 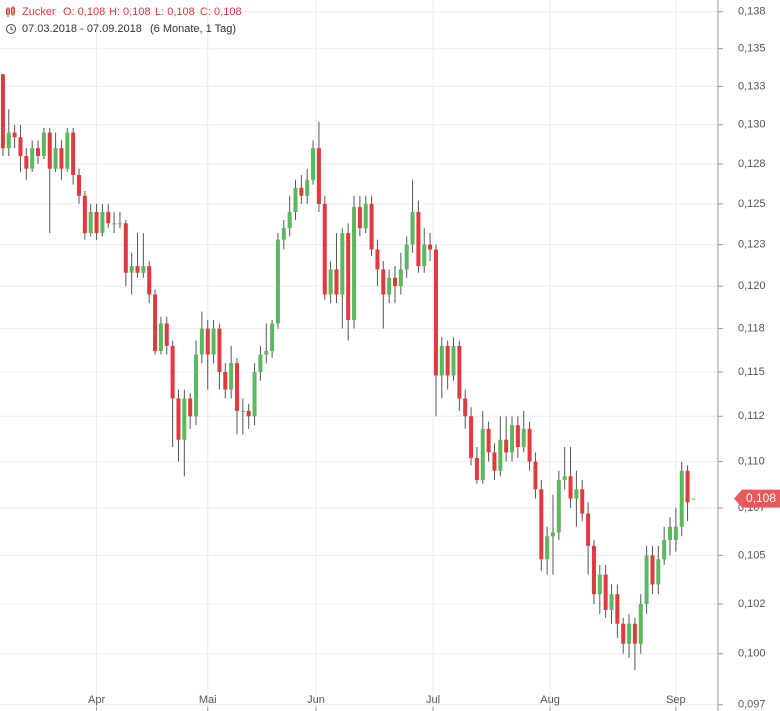 What do you see at coordinates (10, 11) in the screenshot?
I see `candle-icon` at bounding box center [10, 11].